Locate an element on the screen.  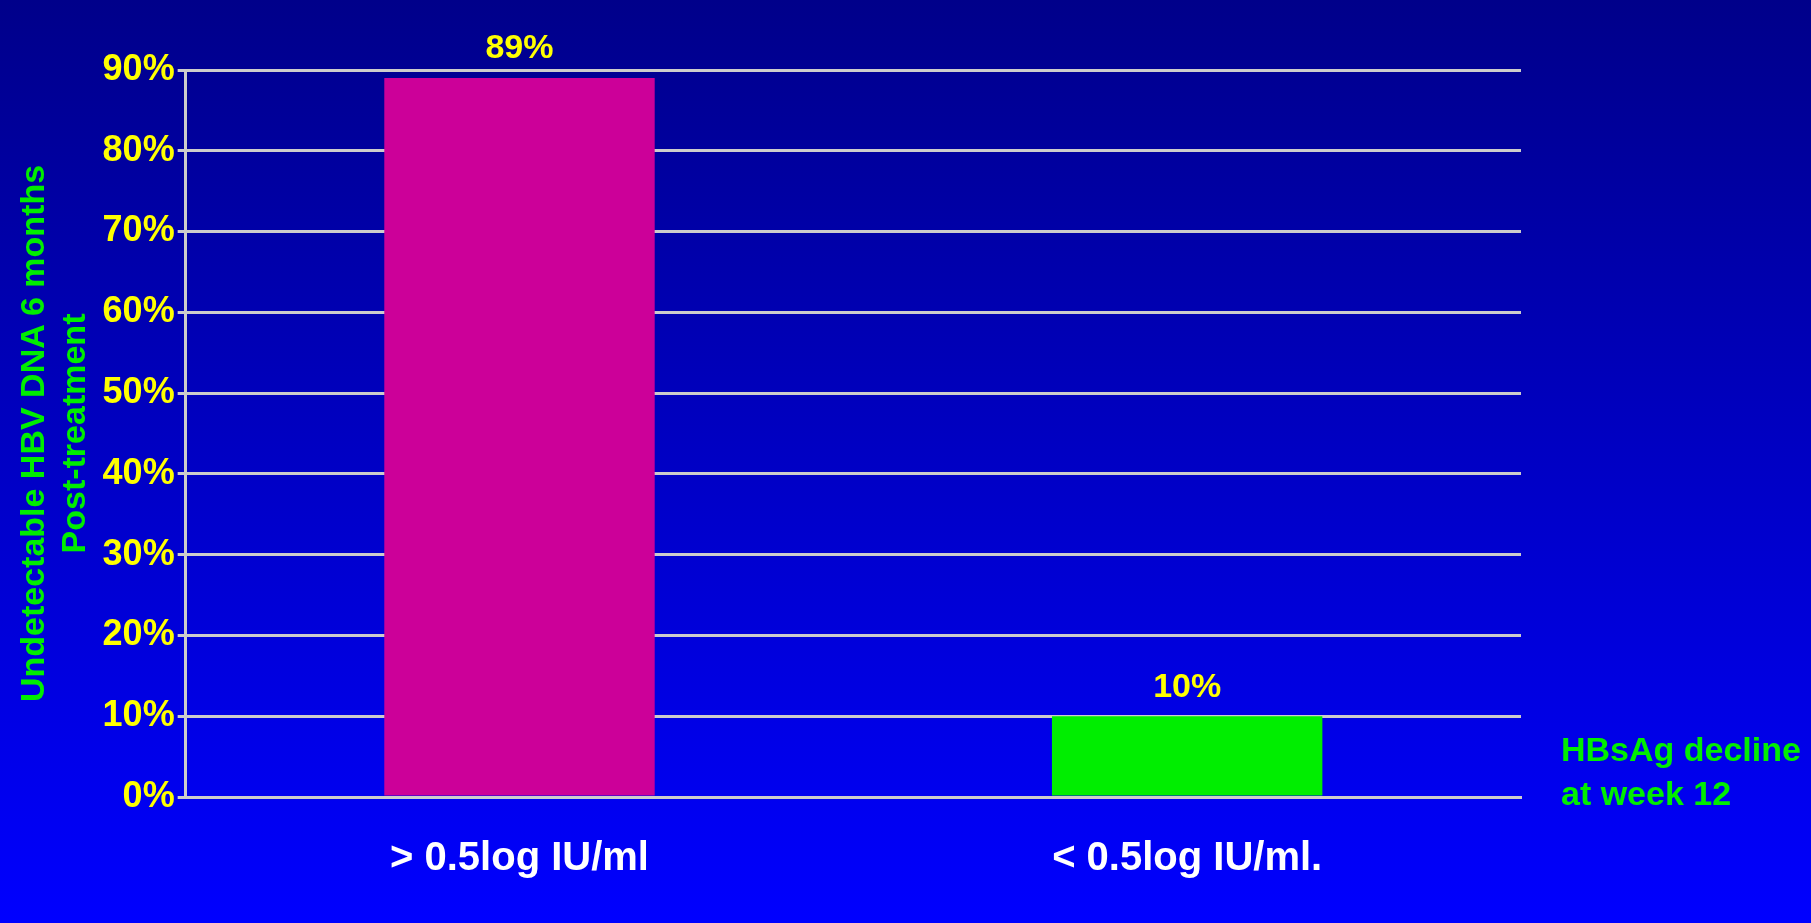
y-tick-label: 50% is located at coordinates (138, 391).